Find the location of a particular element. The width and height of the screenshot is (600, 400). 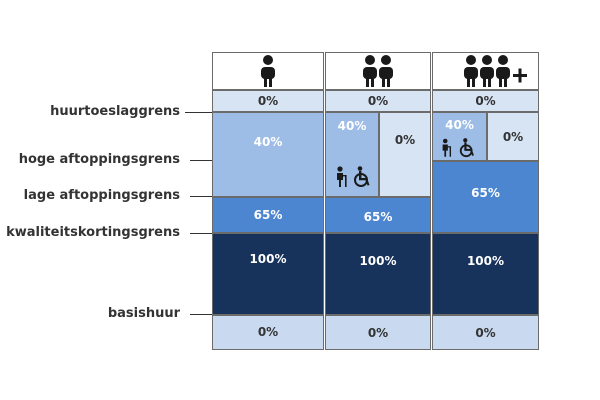

label-hoge: hoge aftoppingsgrens is located at coordinates (99, 159).